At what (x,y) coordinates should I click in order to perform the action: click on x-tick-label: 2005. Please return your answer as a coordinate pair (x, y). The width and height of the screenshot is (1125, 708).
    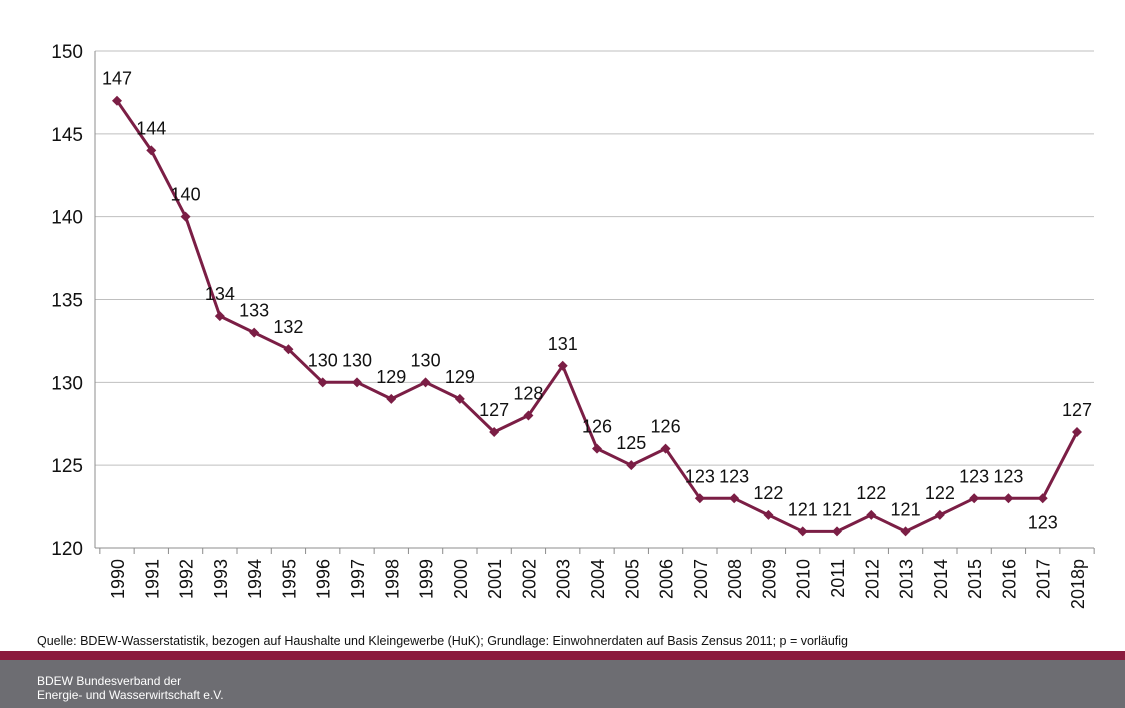
    Looking at the image, I should click on (632, 579).